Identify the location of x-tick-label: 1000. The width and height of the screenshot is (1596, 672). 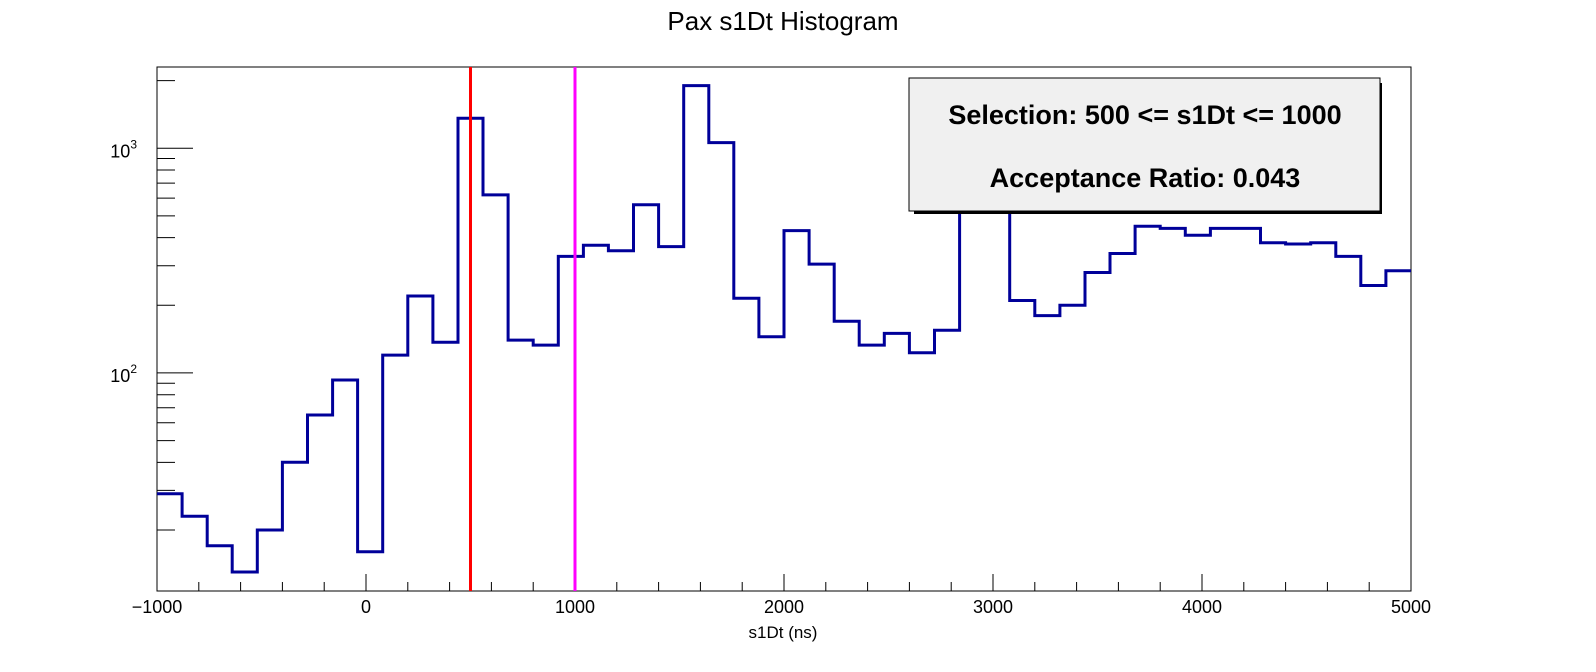
(575, 607).